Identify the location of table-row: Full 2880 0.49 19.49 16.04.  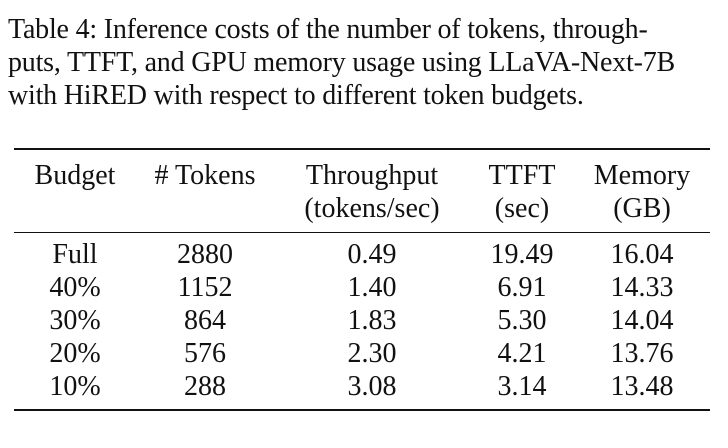
(362, 252).